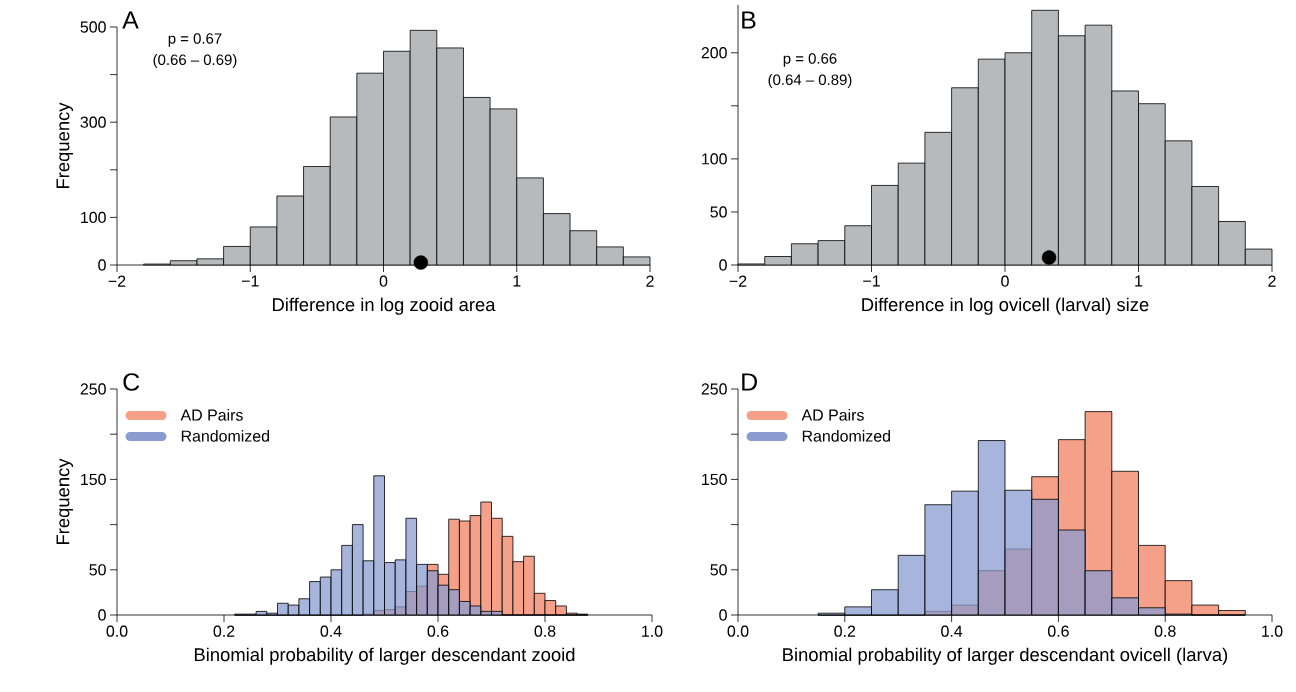 Image resolution: width=1296 pixels, height=692 pixels. What do you see at coordinates (810, 81) in the screenshot?
I see `annotation: (0.64 – 0.89)` at bounding box center [810, 81].